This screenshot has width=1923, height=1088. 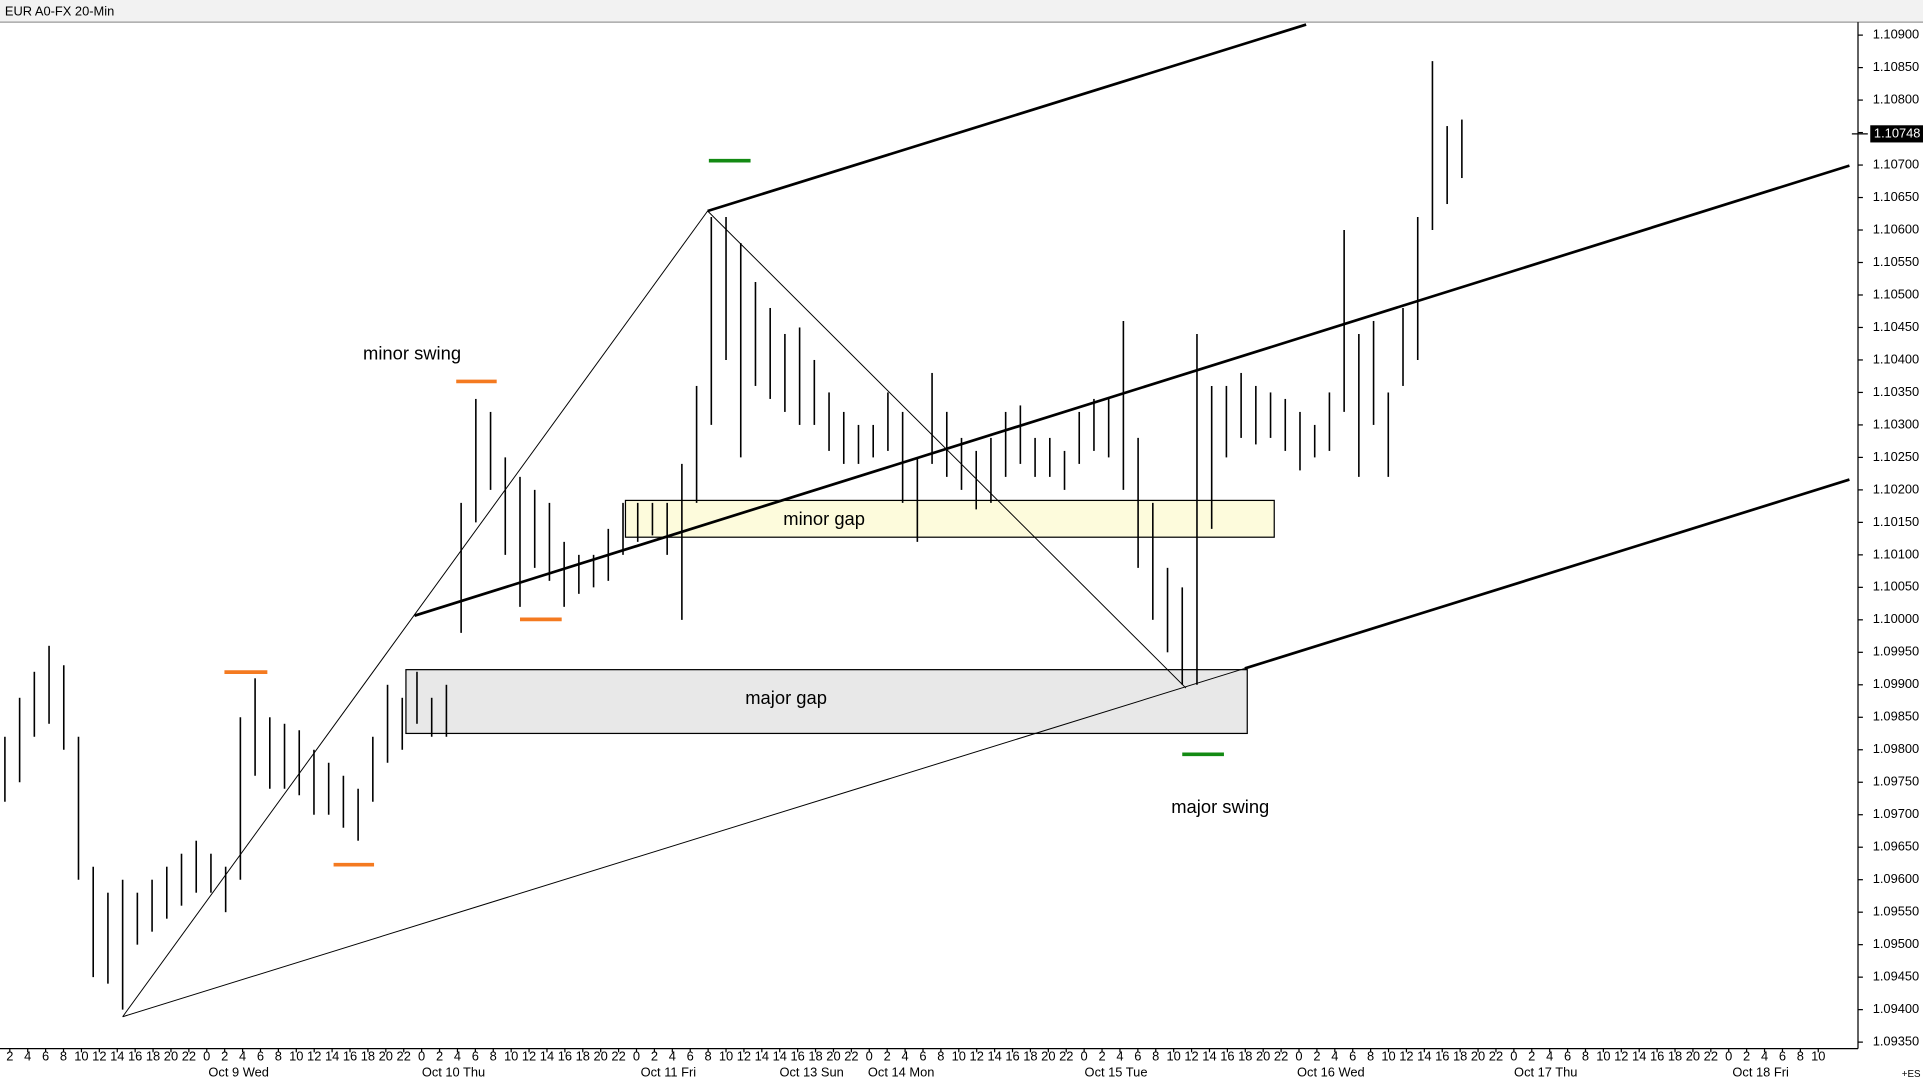 What do you see at coordinates (1220, 806) in the screenshot?
I see `annotation: major swing` at bounding box center [1220, 806].